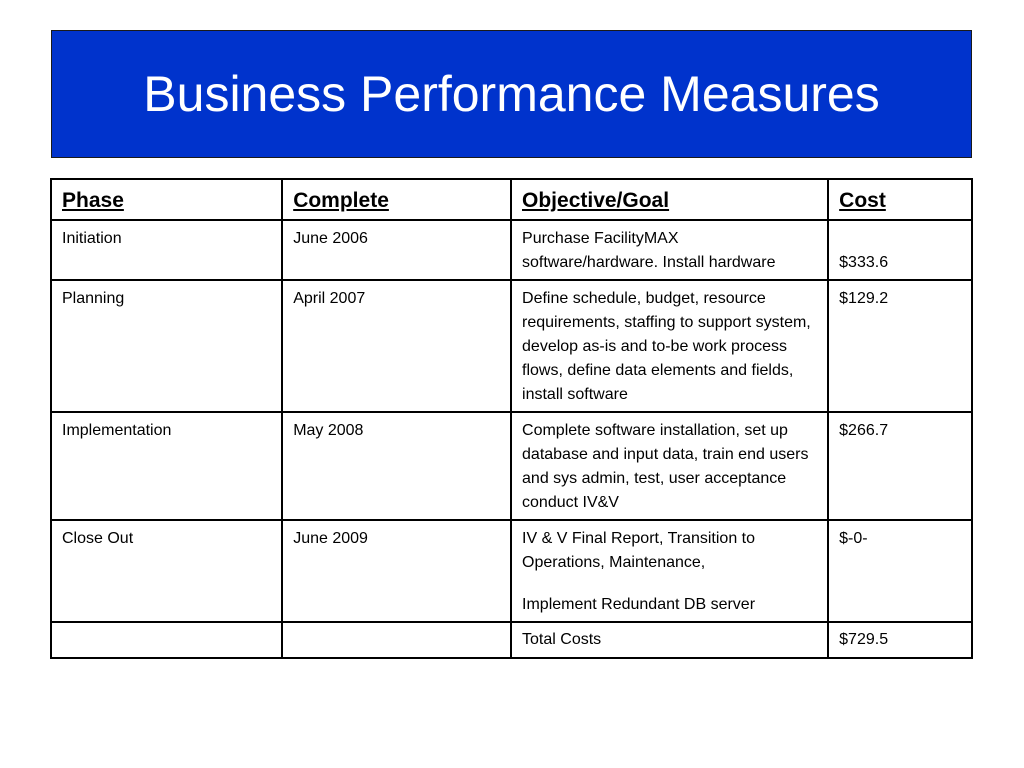  I want to click on cell-phase: Implementation, so click(166, 466).